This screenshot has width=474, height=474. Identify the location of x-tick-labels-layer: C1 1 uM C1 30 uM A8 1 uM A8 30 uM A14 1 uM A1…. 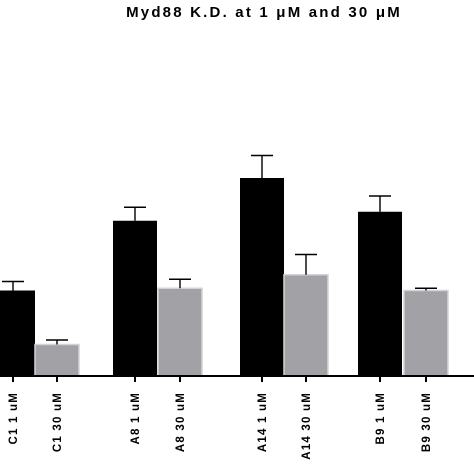
(220, 426).